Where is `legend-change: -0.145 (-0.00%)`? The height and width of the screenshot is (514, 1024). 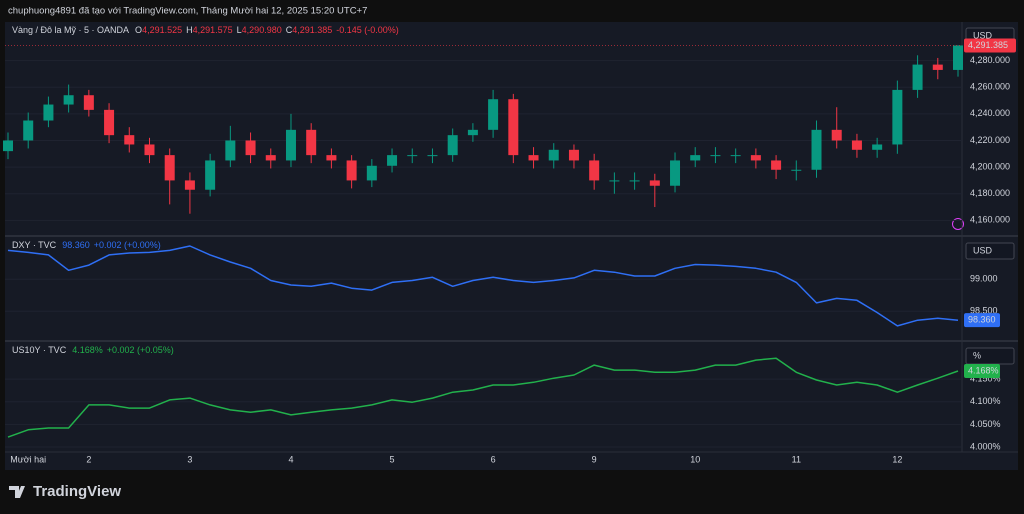 legend-change: -0.145 (-0.00%) is located at coordinates (367, 30).